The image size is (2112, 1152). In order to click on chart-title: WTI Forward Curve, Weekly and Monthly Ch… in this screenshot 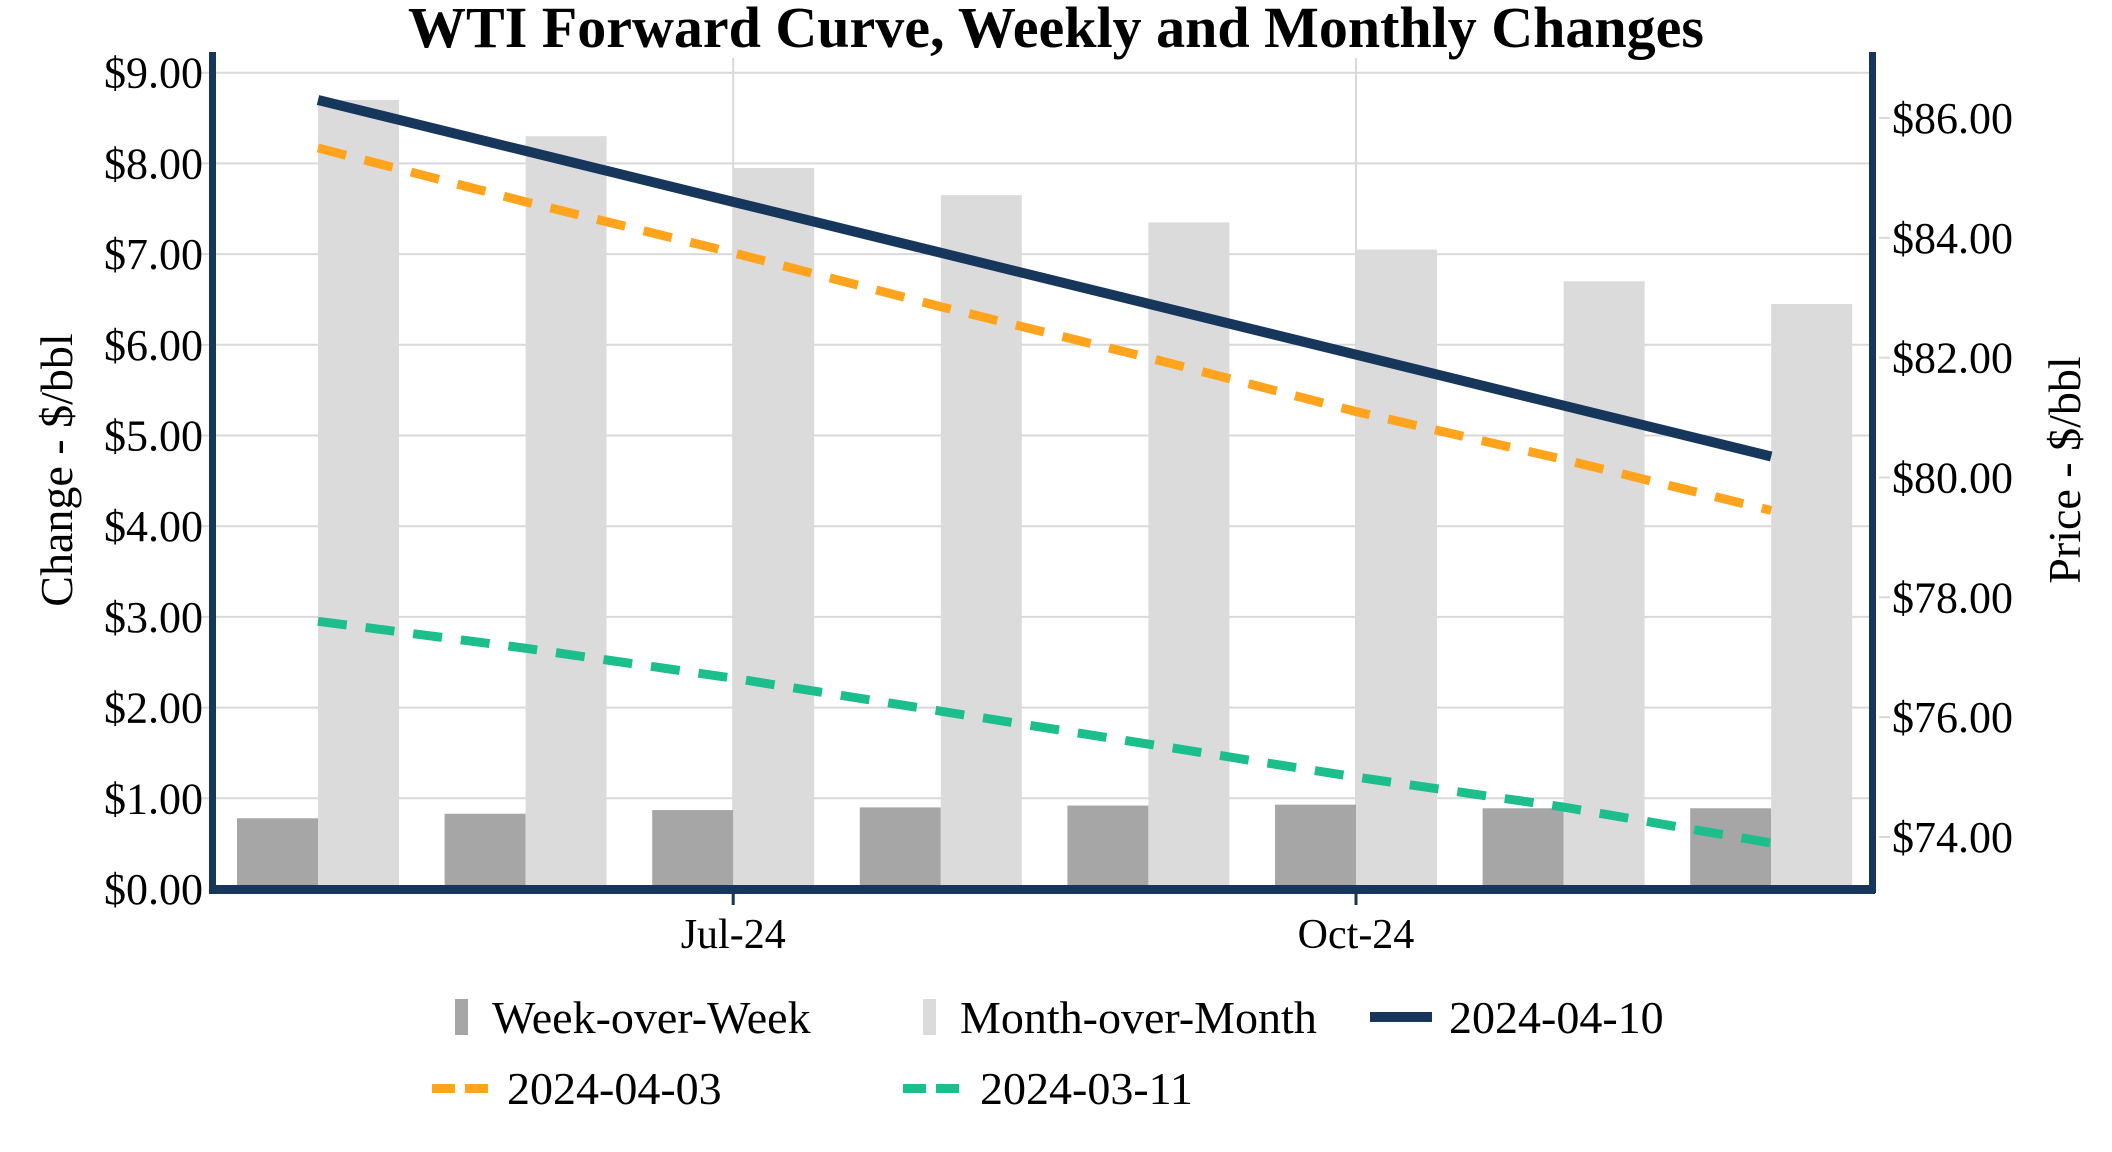, I will do `click(1056, 30)`.